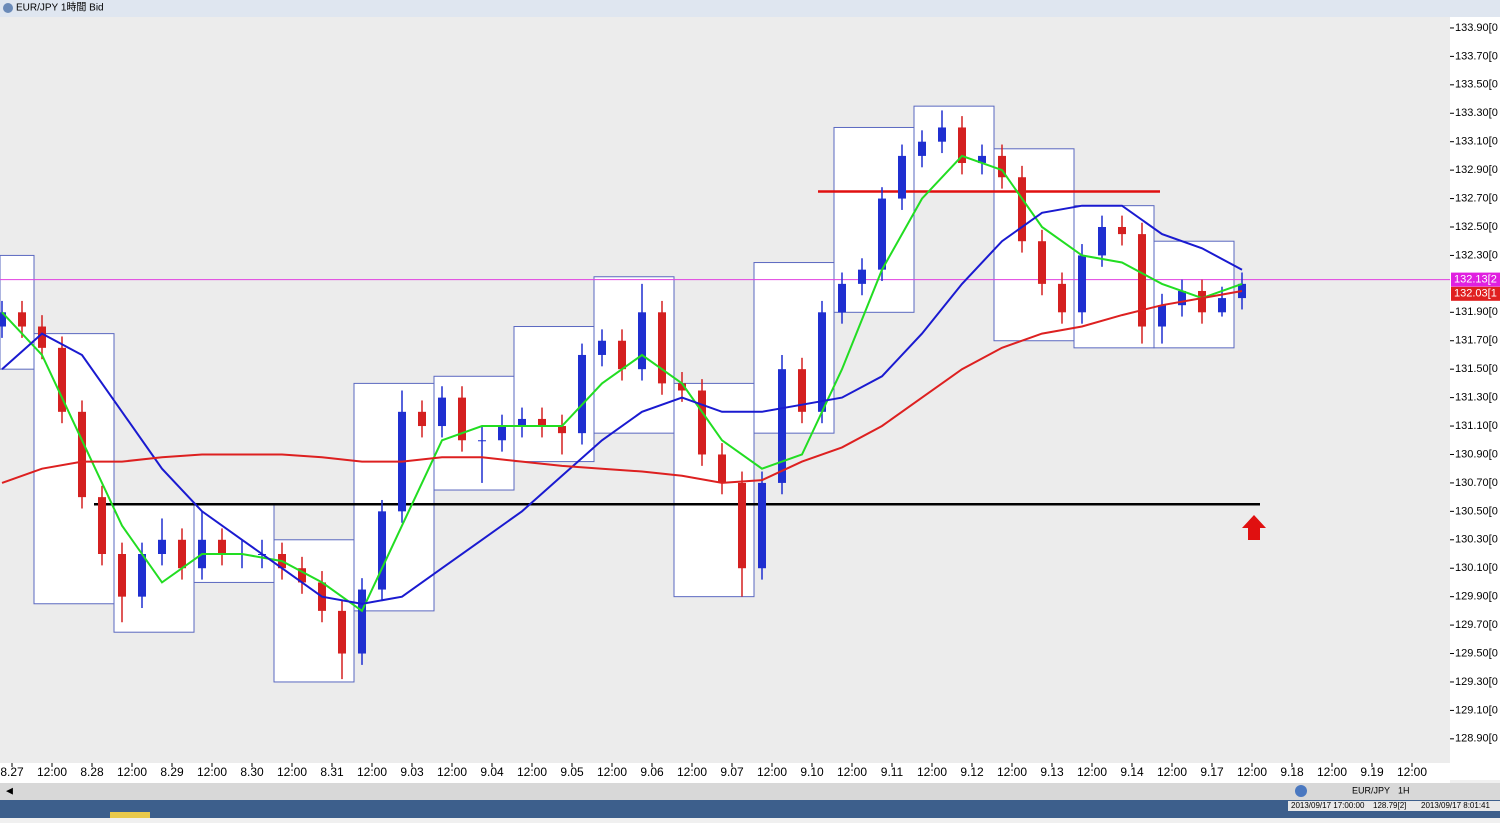 This screenshot has width=1500, height=823. I want to click on status-bar, so click(1394, 806).